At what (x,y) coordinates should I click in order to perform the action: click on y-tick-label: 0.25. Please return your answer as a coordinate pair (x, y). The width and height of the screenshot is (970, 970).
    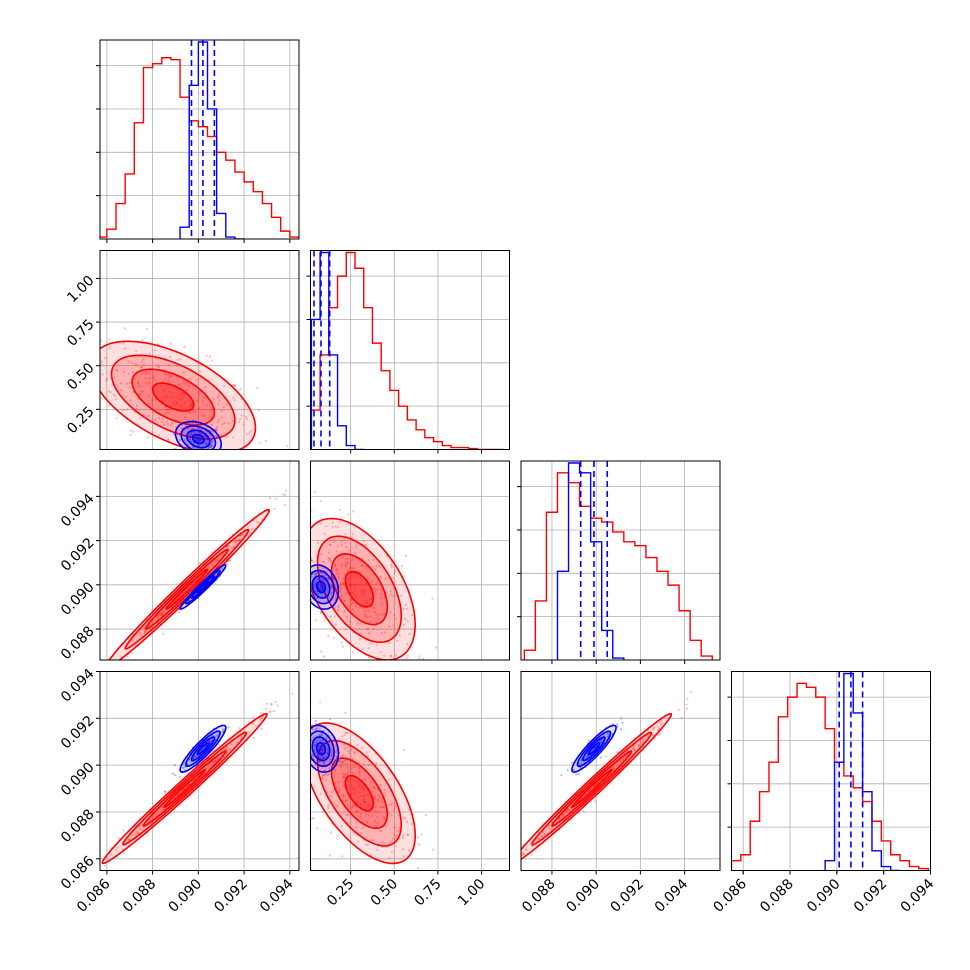
    Looking at the image, I should click on (80, 420).